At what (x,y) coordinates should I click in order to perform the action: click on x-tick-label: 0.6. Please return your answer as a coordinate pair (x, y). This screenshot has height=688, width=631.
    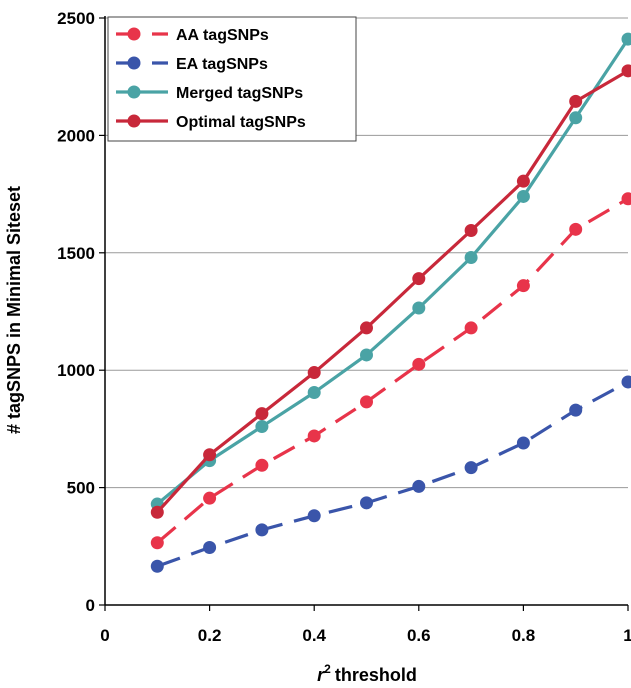
    Looking at the image, I should click on (419, 635).